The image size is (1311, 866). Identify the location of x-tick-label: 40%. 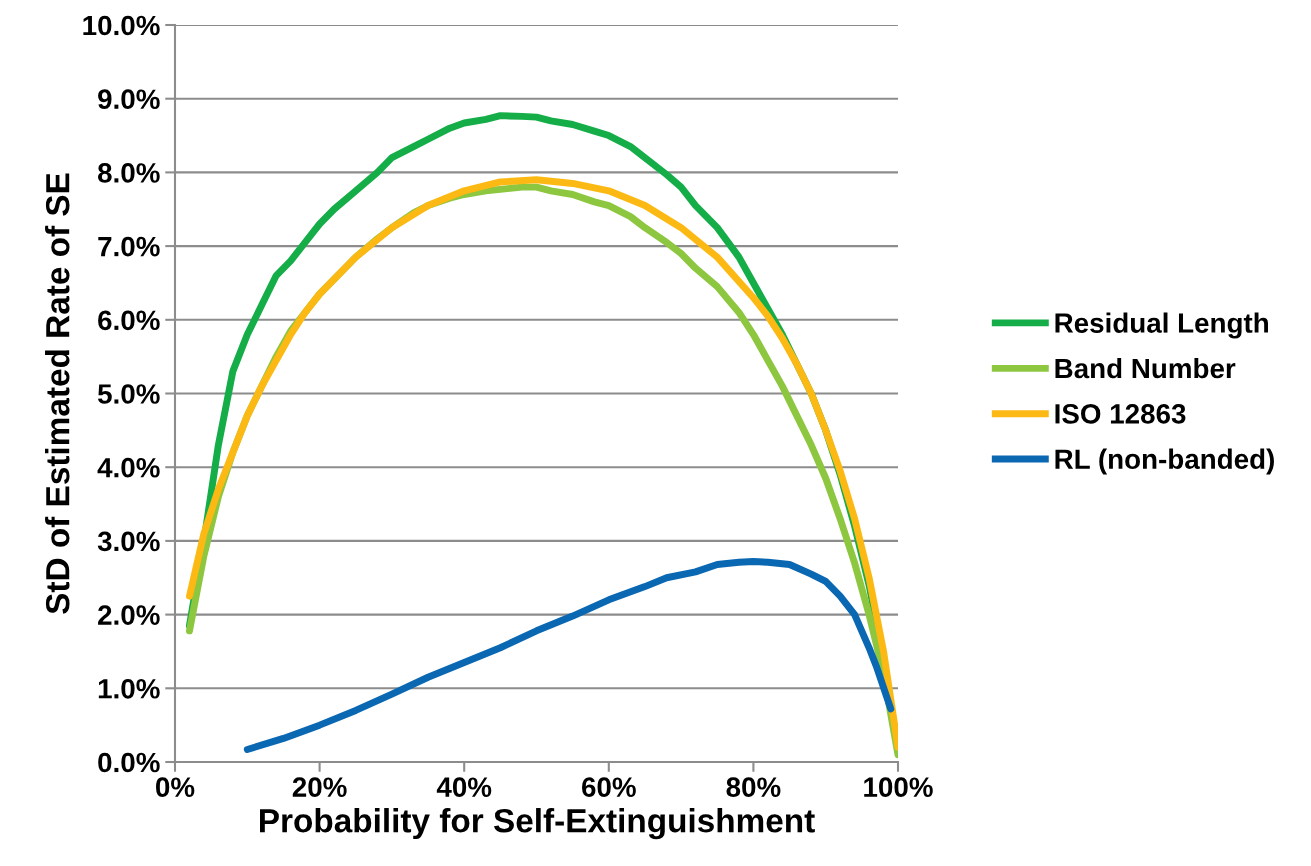
(464, 787).